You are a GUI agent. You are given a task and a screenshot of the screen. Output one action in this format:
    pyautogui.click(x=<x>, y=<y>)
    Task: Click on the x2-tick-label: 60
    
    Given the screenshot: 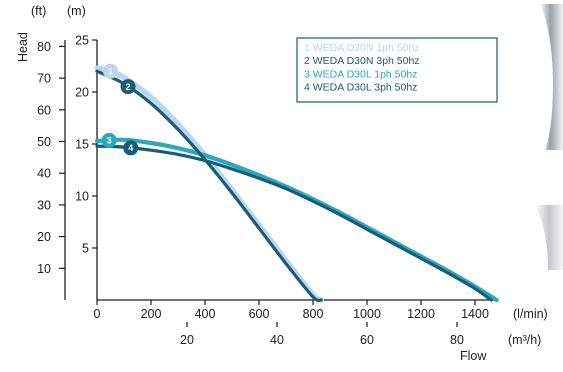 What is the action you would take?
    pyautogui.click(x=367, y=340)
    